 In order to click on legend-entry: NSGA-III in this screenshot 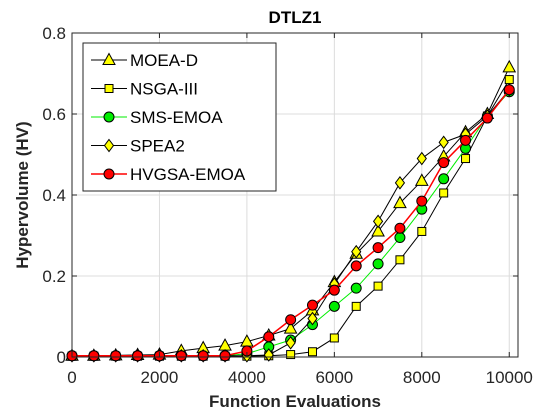, I will do `click(144, 89)`.